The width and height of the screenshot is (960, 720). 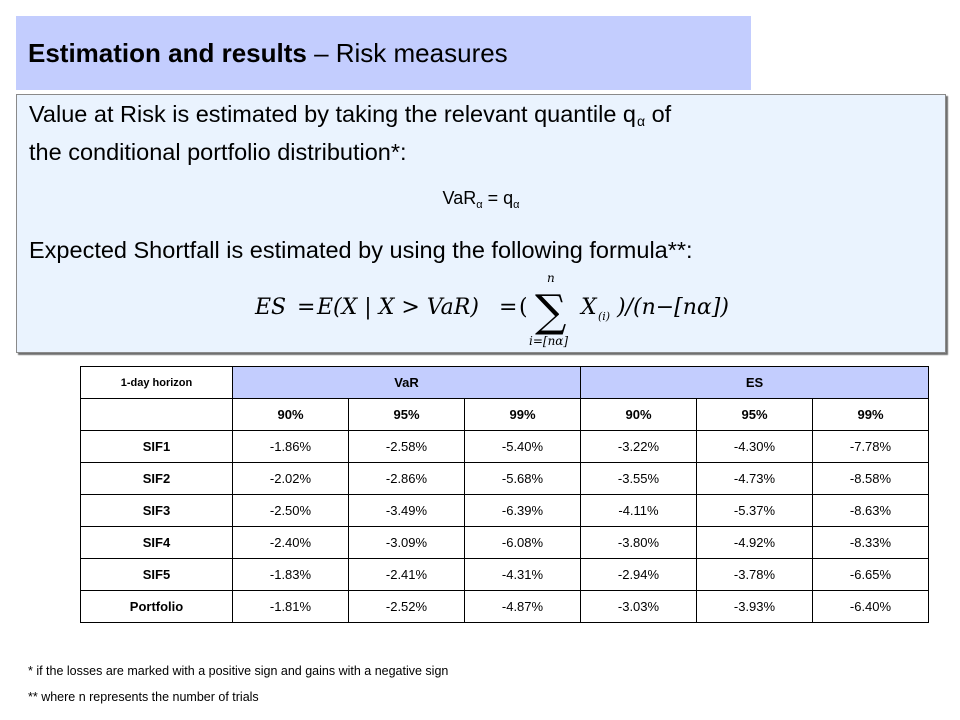 What do you see at coordinates (870, 542) in the screenshot?
I see `value-cell: -8.33%` at bounding box center [870, 542].